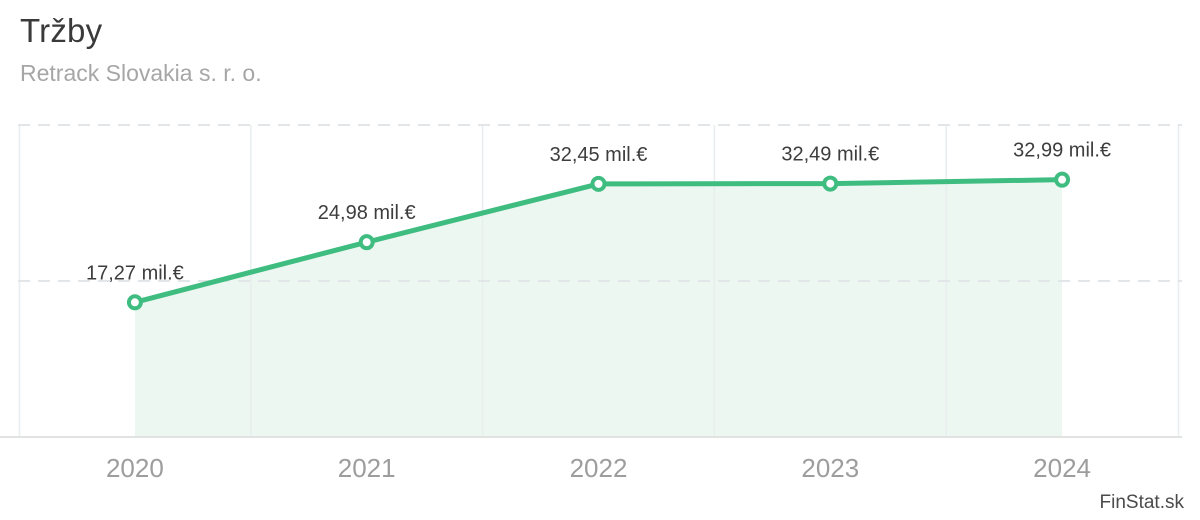 This screenshot has height=520, width=1200. I want to click on data-point-2024, so click(1062, 179).